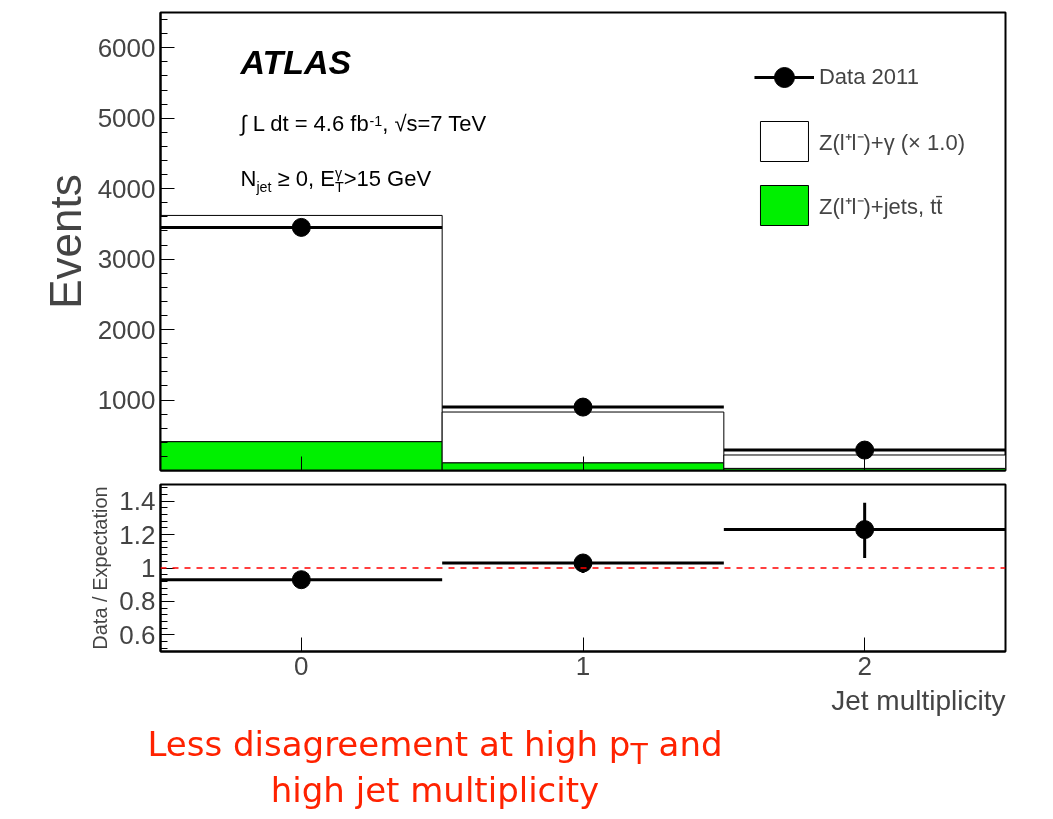 Image resolution: width=1053 pixels, height=819 pixels. I want to click on legend-label: Z(l⁺l⁻)+jets, tt̄, so click(880, 206).